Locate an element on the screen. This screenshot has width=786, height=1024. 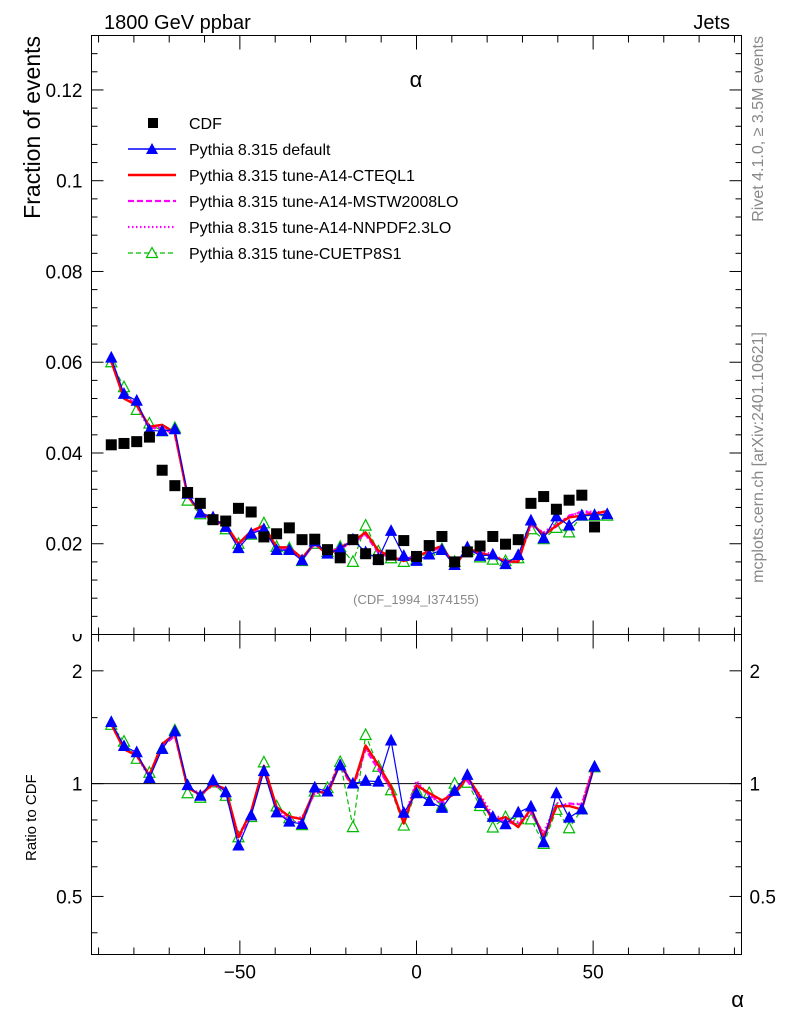
legend-label-cteql1: Pythia 8.315 tune-A14-CTEQL1 is located at coordinates (302, 176).